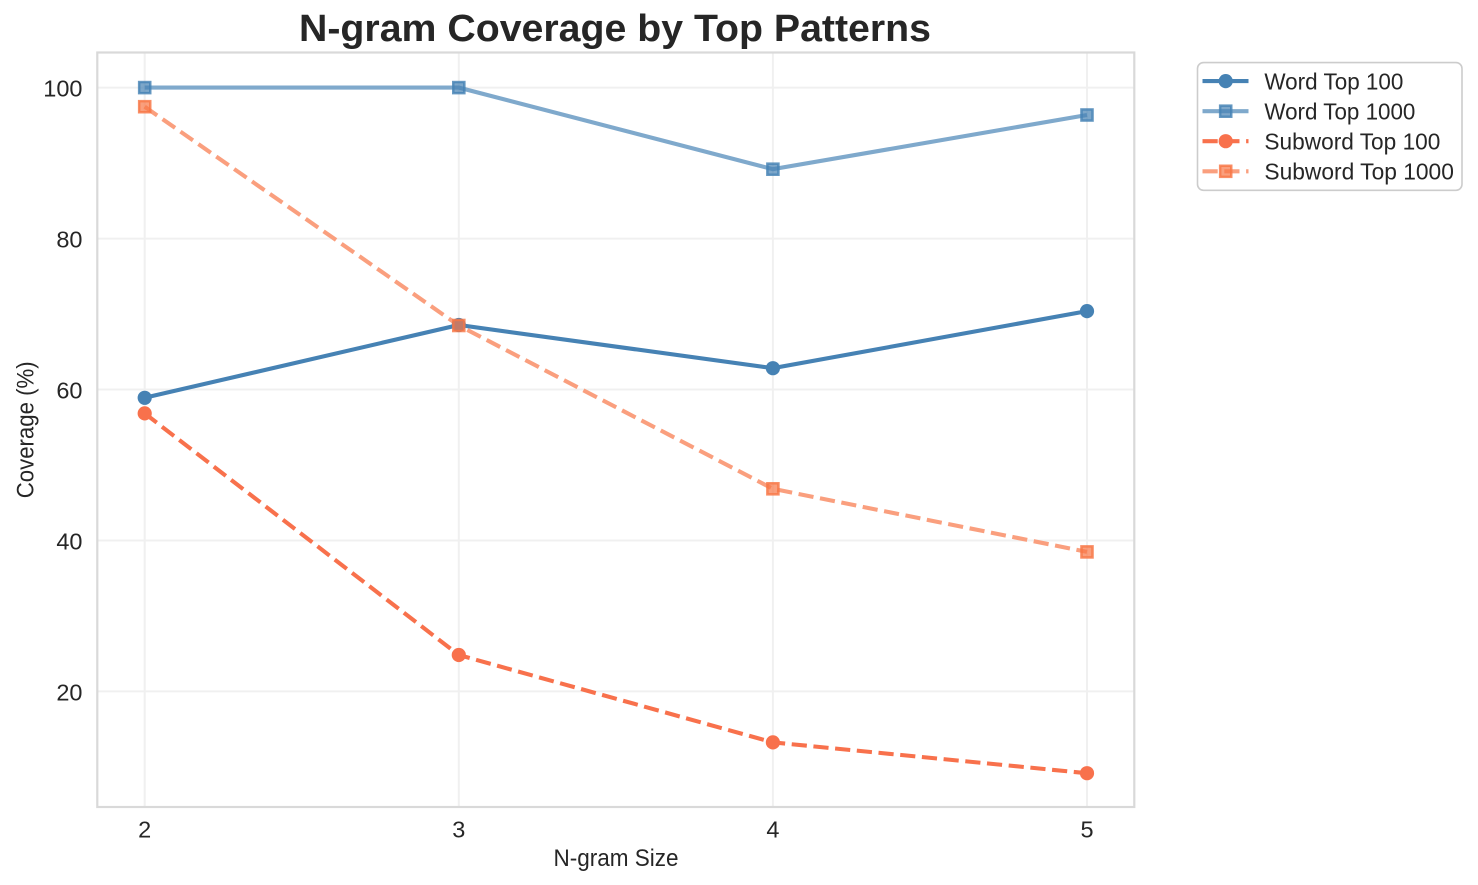  What do you see at coordinates (26, 429) in the screenshot?
I see `svg-text: Coverage (%)` at bounding box center [26, 429].